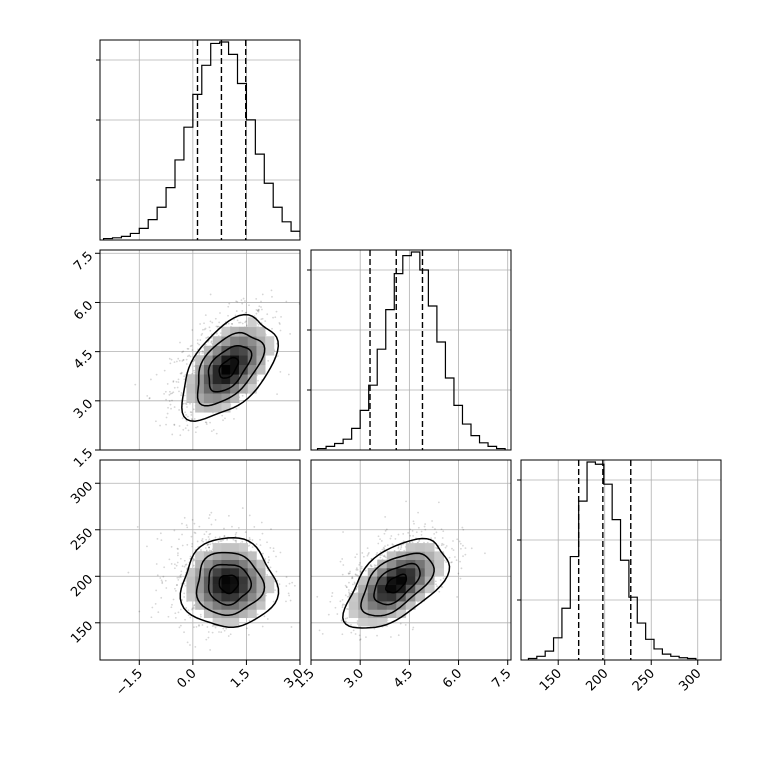 The height and width of the screenshot is (760, 760). Describe the element at coordinates (597, 680) in the screenshot. I see `x-tick-label-2-1: 200` at that location.